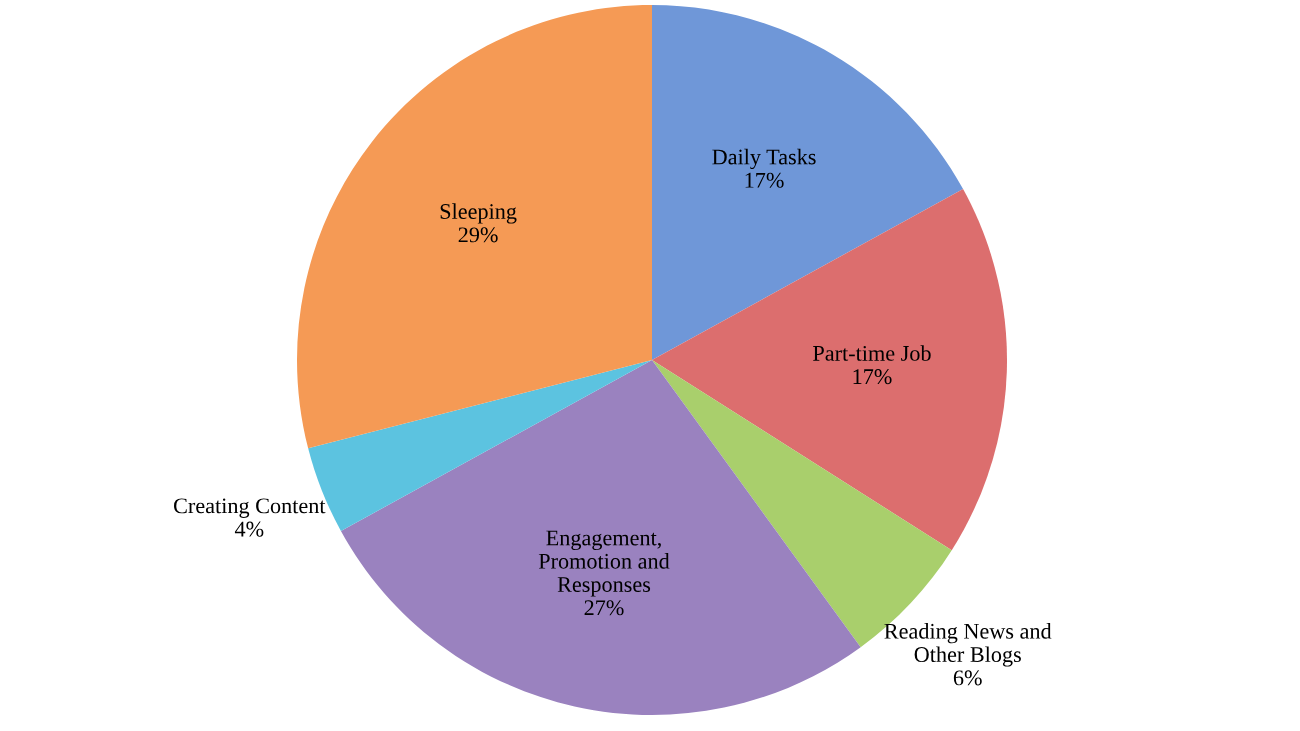  I want to click on slice-label: Creating Content, so click(250, 508).